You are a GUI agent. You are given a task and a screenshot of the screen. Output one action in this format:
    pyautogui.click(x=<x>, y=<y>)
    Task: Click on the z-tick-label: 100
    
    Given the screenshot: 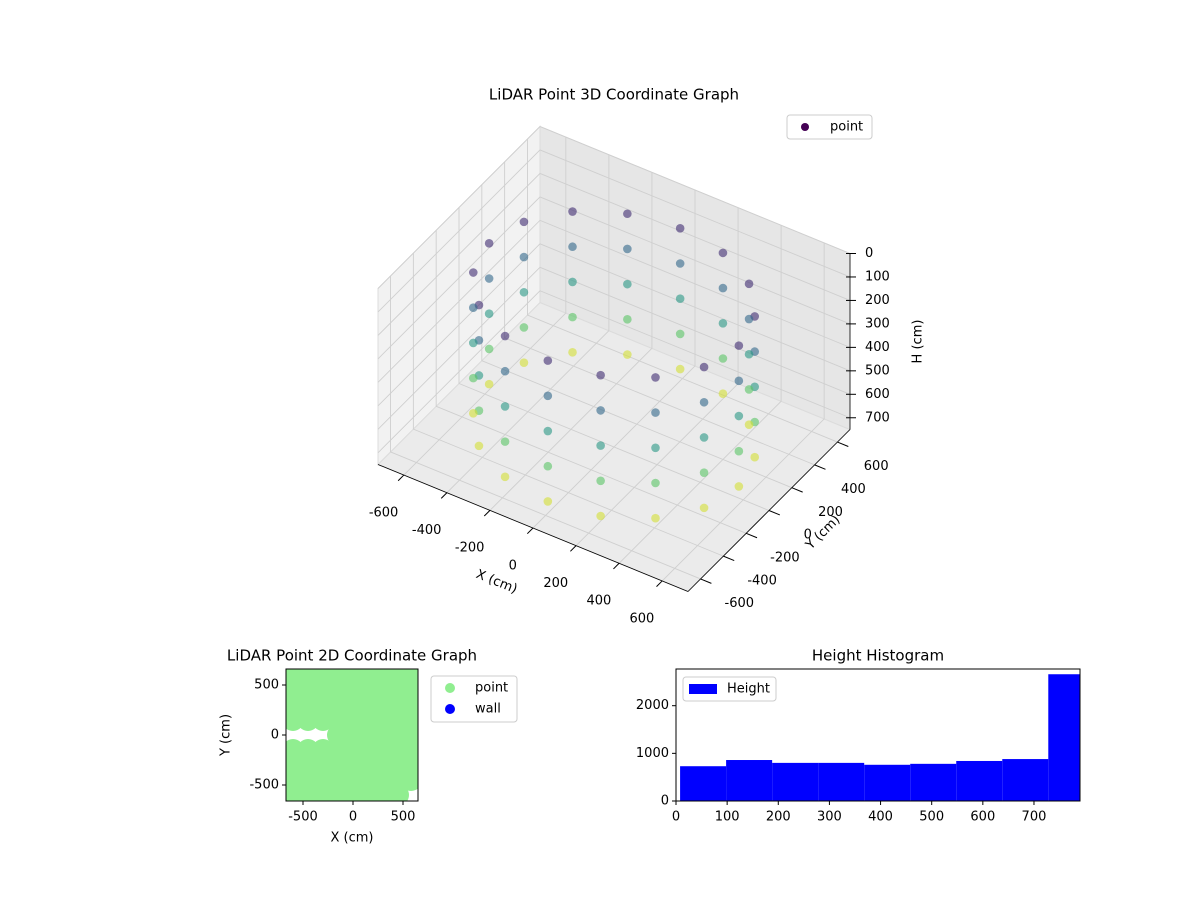 What is the action you would take?
    pyautogui.click(x=877, y=276)
    